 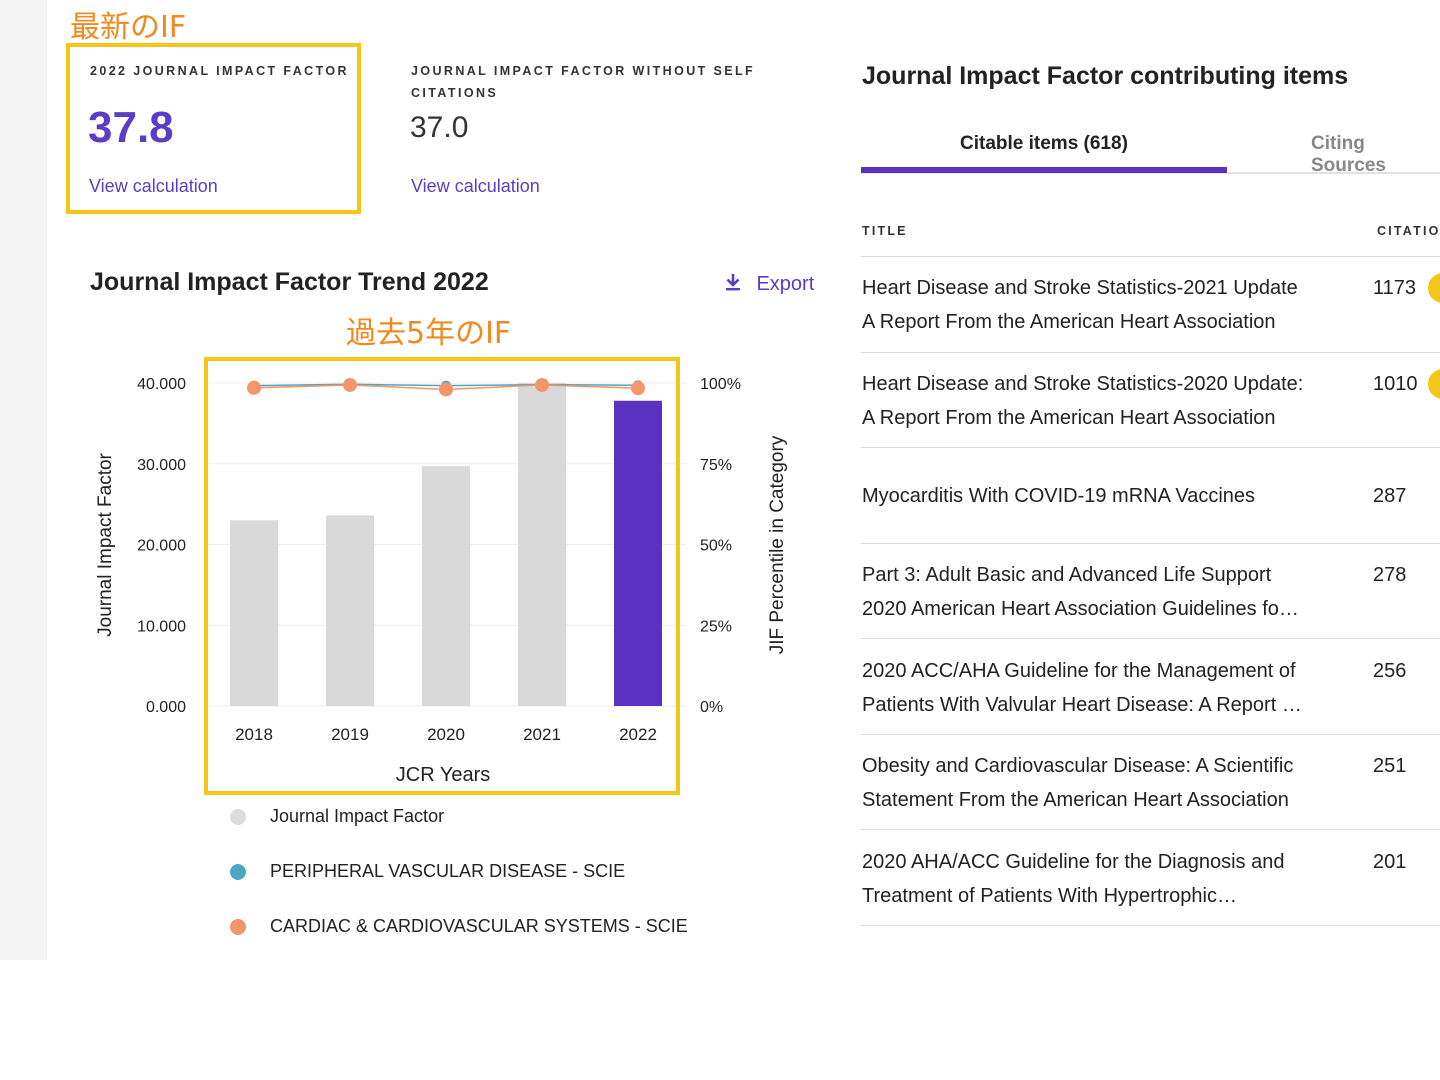 I want to click on column-header-title: TITLE, so click(x=885, y=231).